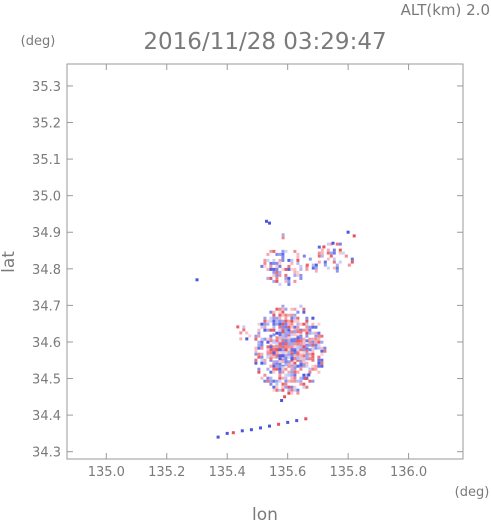 The height and width of the screenshot is (521, 491). Describe the element at coordinates (445, 10) in the screenshot. I see `altitude-label: ALT(km) 2.0` at that location.